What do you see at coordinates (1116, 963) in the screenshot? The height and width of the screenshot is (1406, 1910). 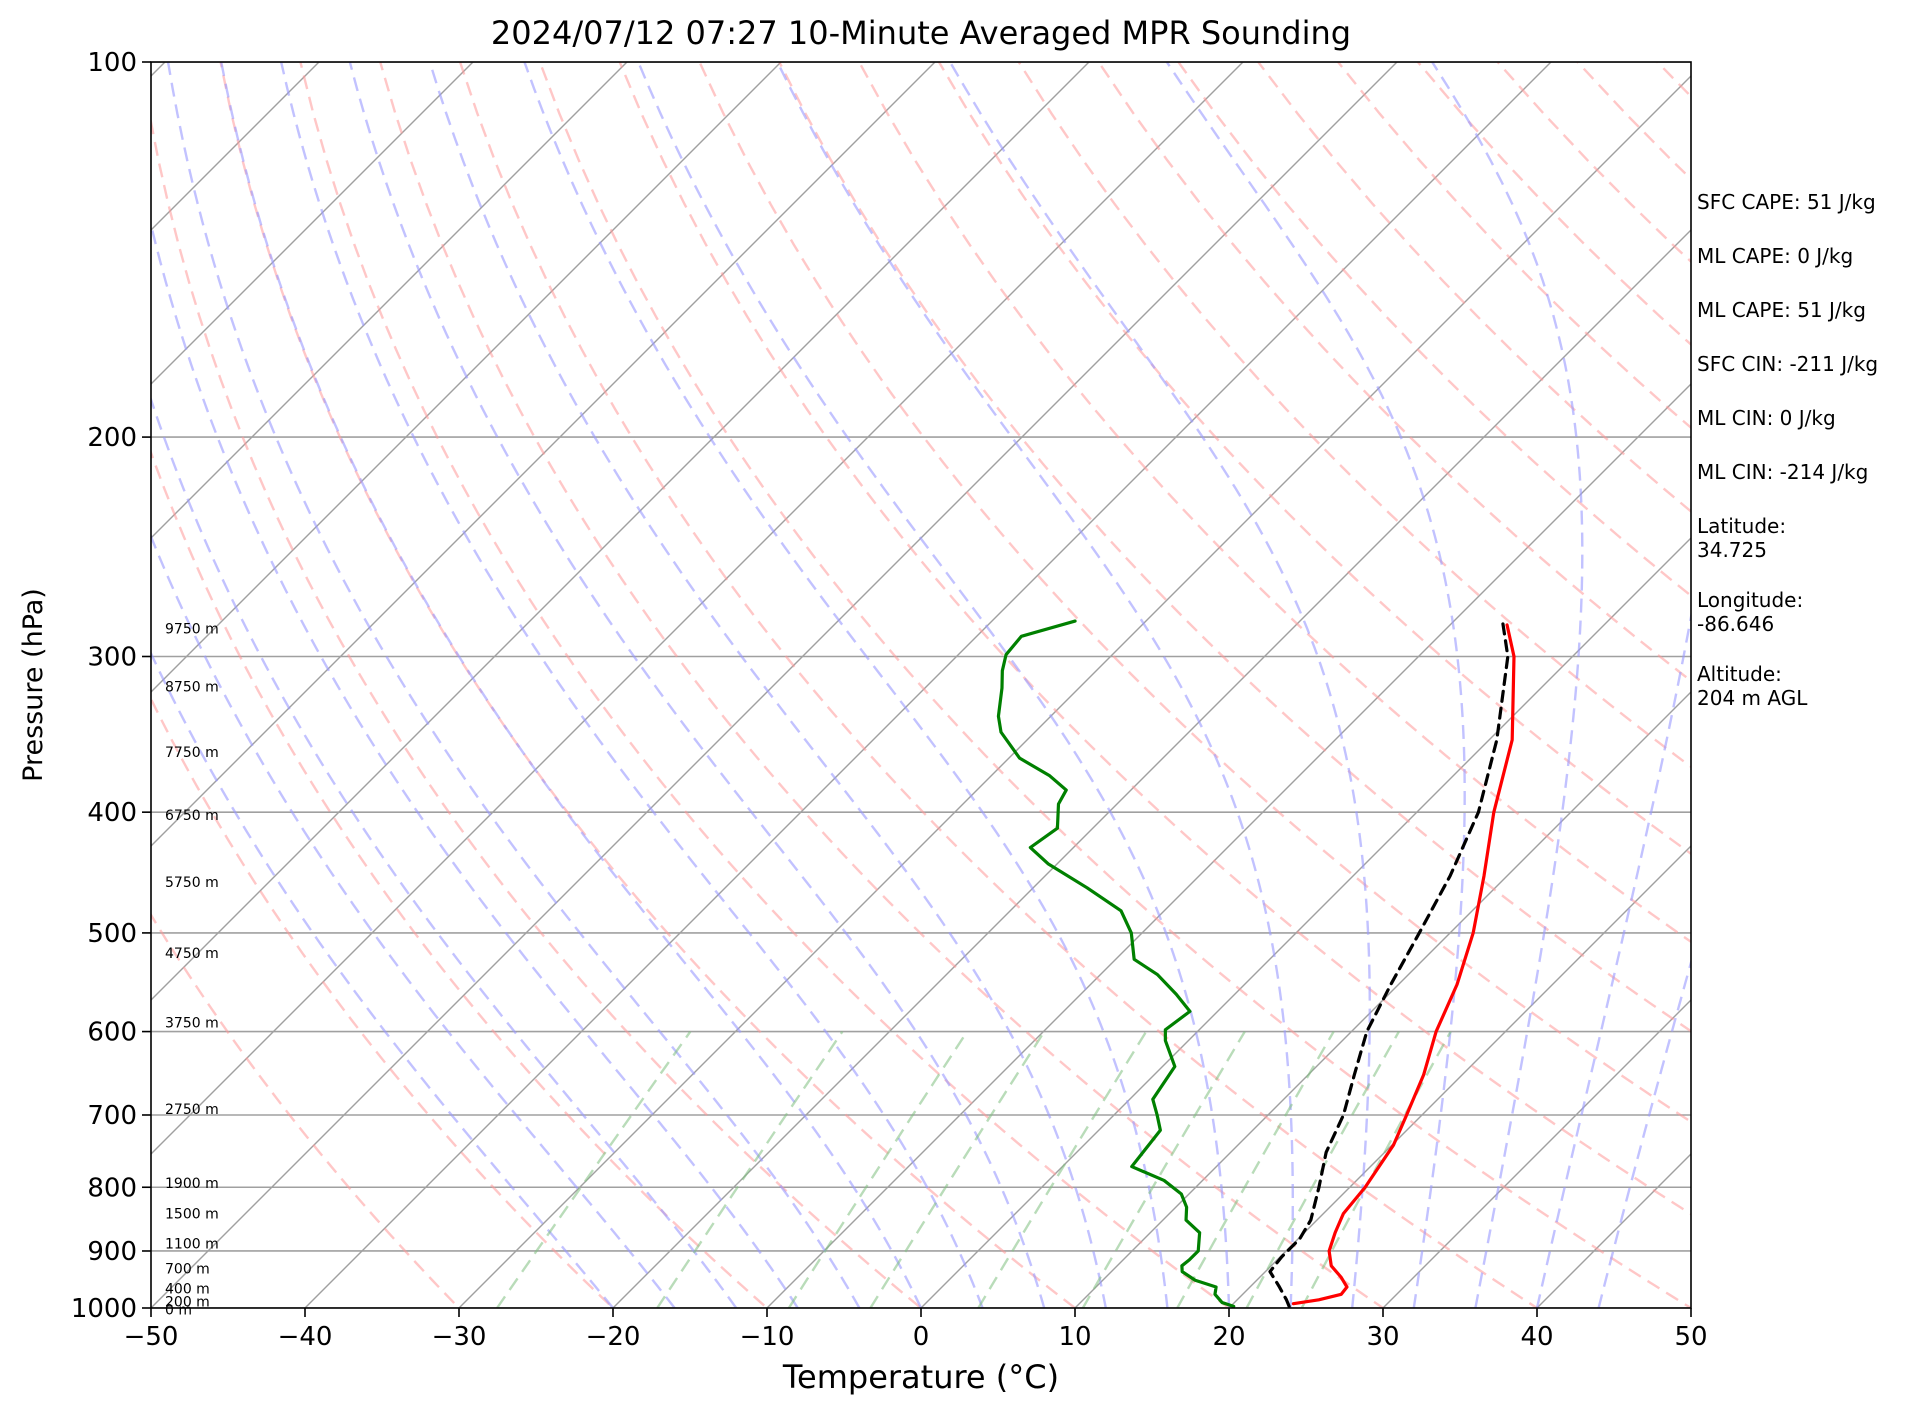 I see `dewpoint-profile-line` at bounding box center [1116, 963].